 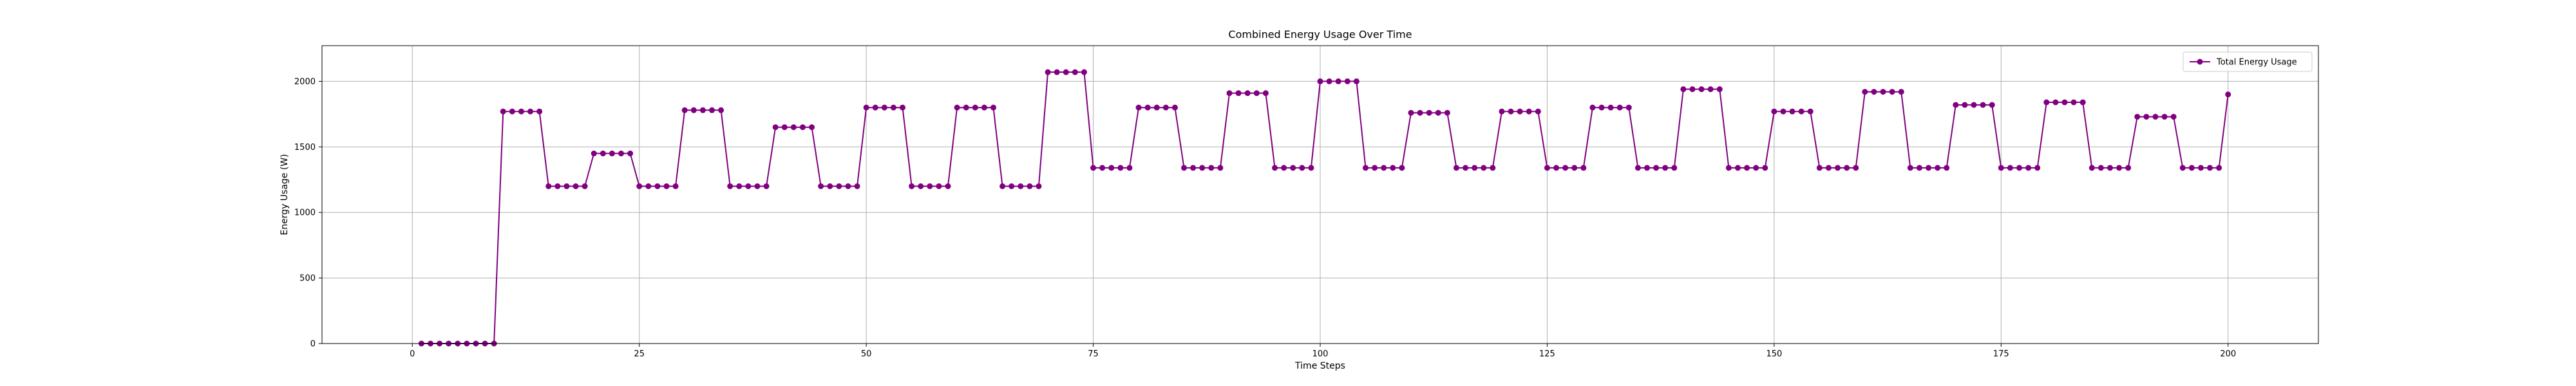 I want to click on legend-marker-swatch, so click(x=2200, y=62).